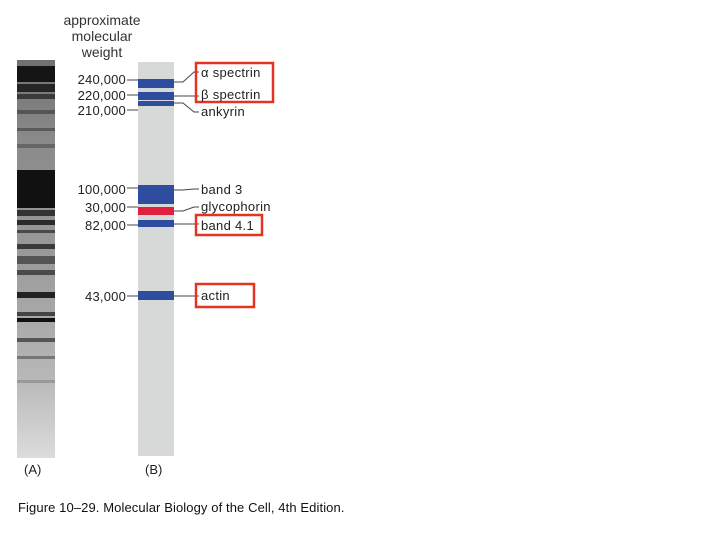 The height and width of the screenshot is (540, 720). I want to click on highlight-boxes, so click(234, 185).